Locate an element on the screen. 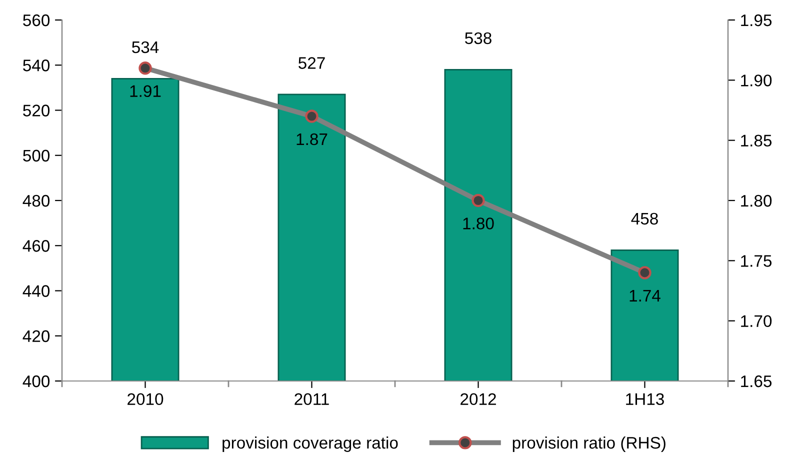  y-tick-label: 560 is located at coordinates (36, 20).